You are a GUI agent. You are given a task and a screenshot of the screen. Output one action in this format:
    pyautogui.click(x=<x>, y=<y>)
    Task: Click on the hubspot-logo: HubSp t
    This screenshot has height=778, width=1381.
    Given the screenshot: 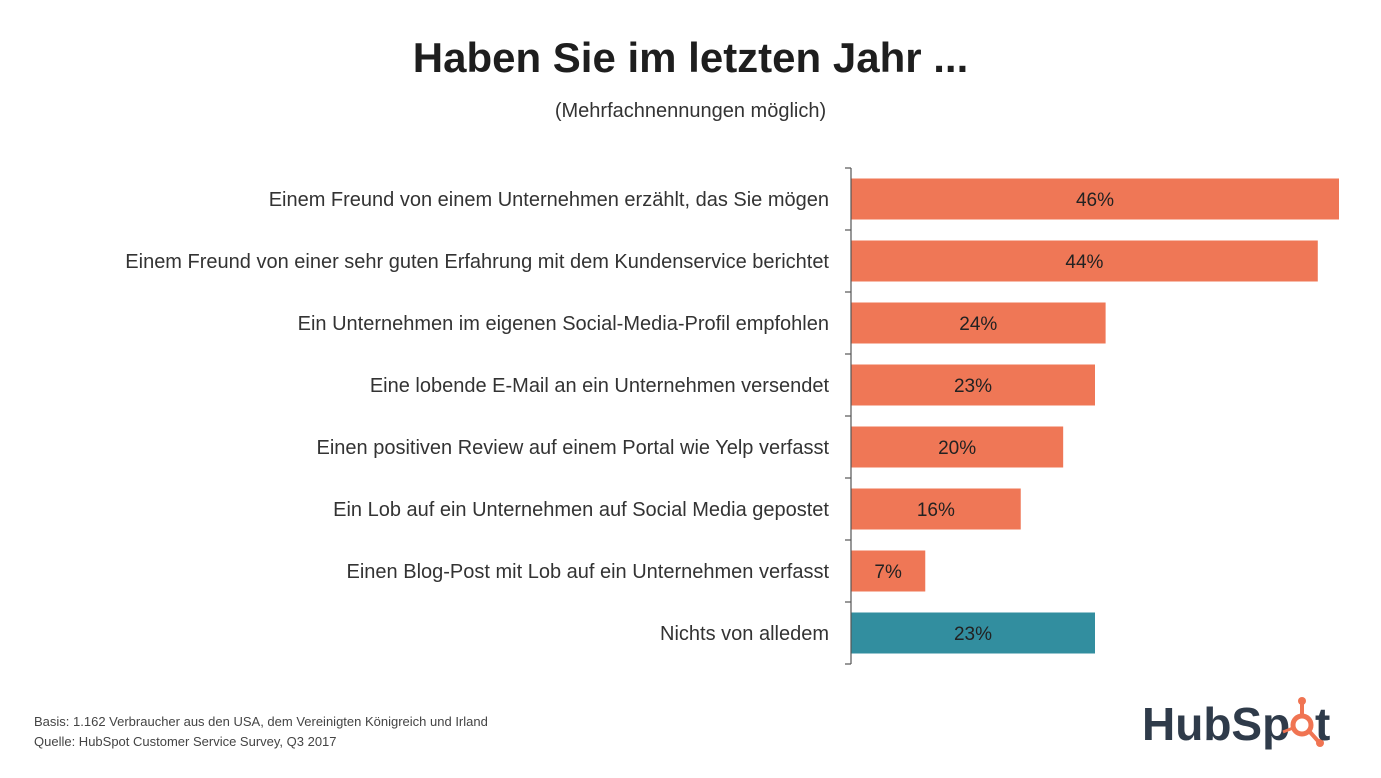 What is the action you would take?
    pyautogui.click(x=1236, y=723)
    